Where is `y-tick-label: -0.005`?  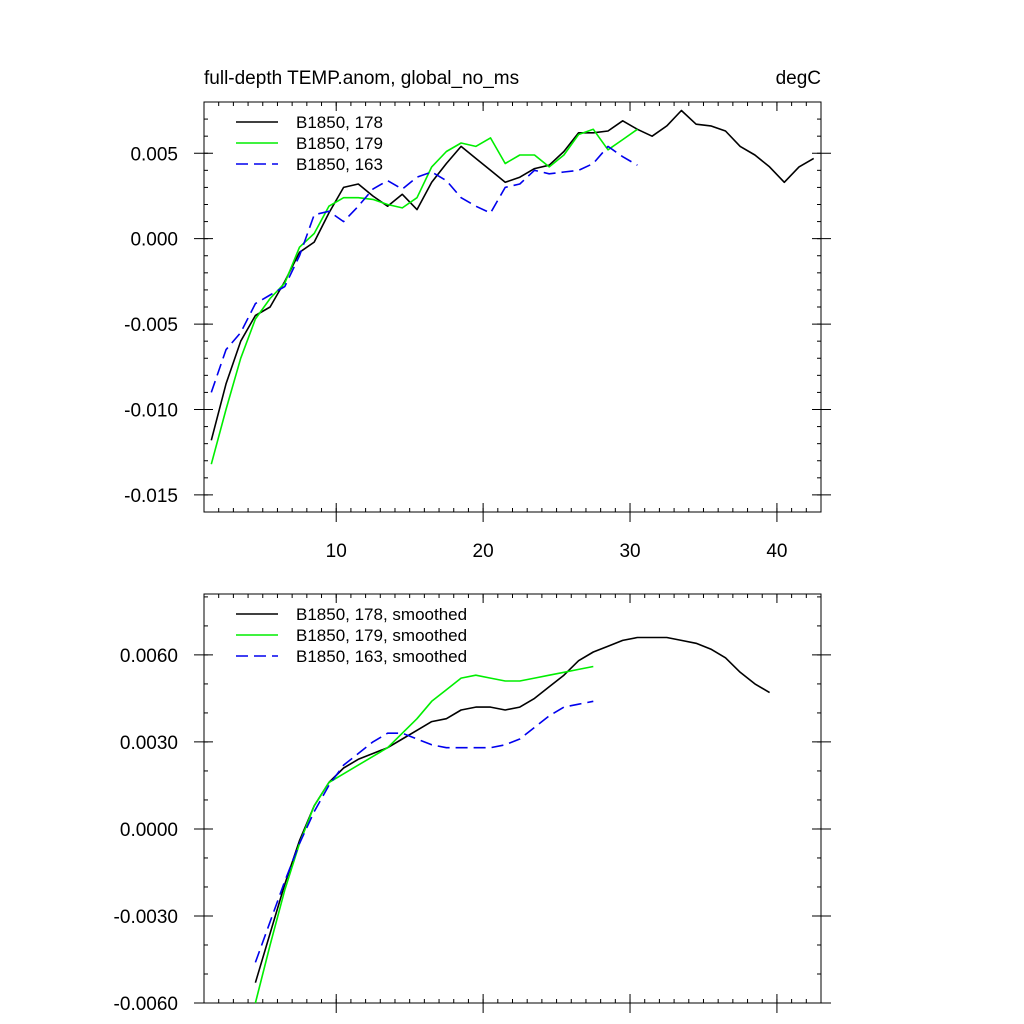
y-tick-label: -0.005 is located at coordinates (151, 325).